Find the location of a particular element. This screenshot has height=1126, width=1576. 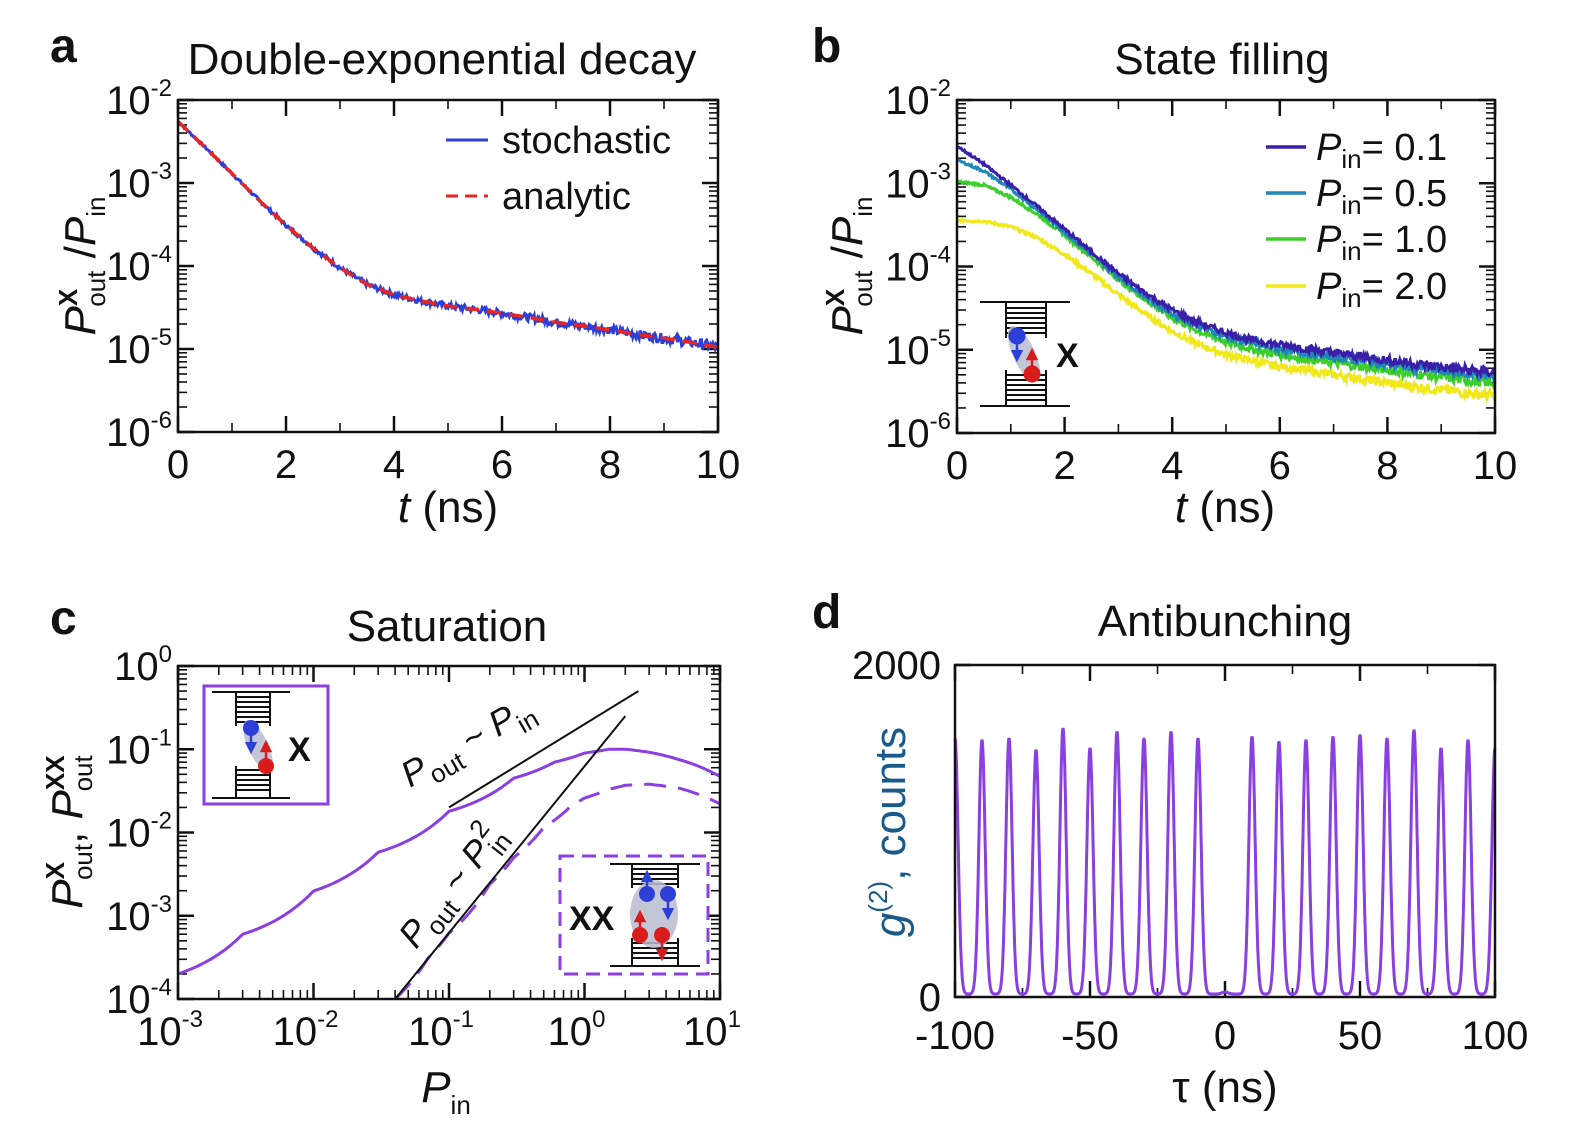

panel-c-series is located at coordinates (449, 844).